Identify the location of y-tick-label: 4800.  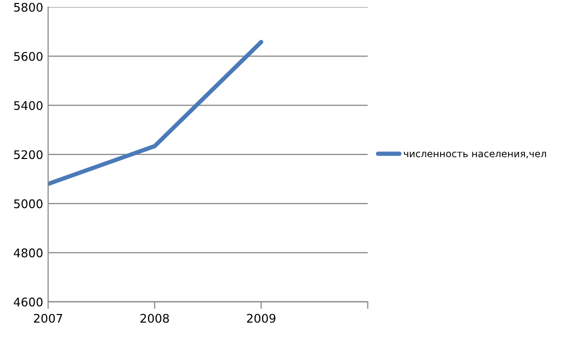
(28, 253).